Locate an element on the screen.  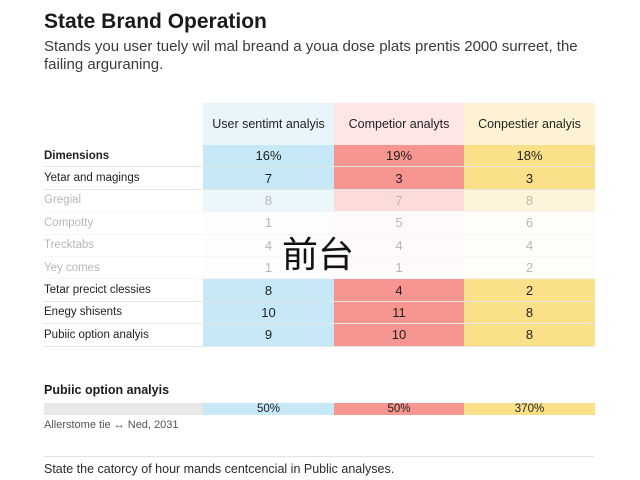
row-label: Tetar precict clessies is located at coordinates (123, 290).